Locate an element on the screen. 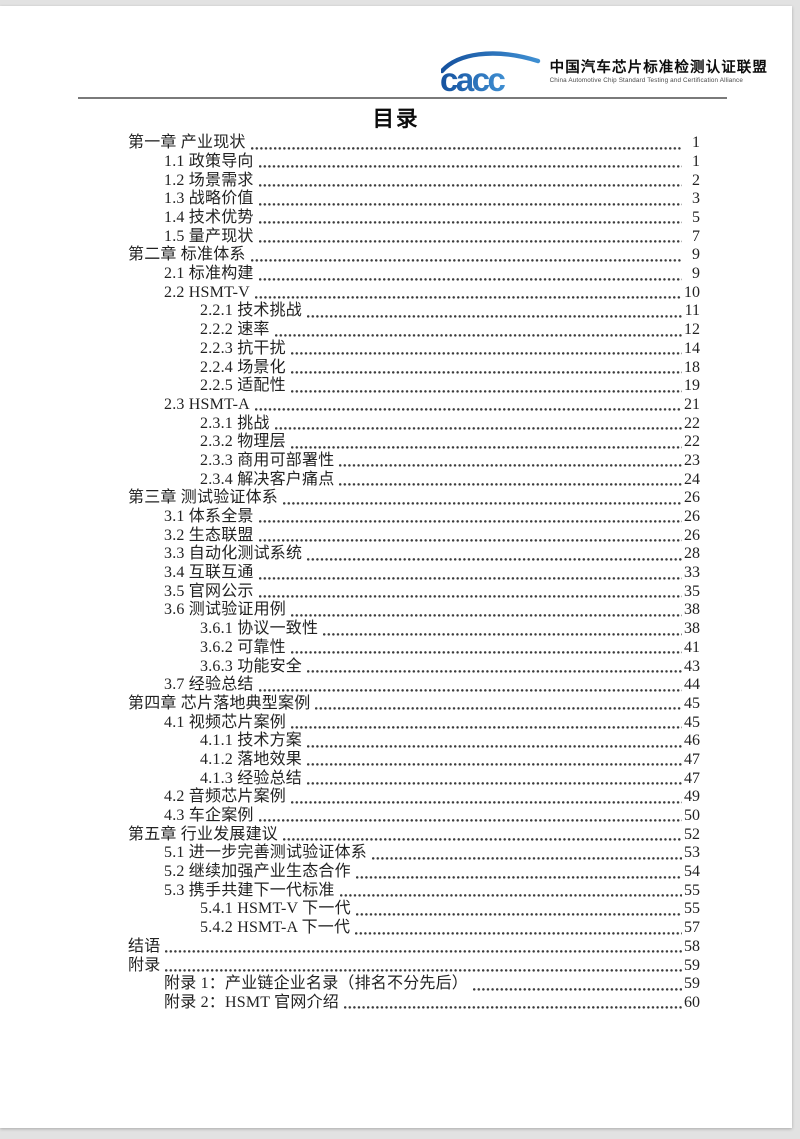  toc-entry-label: 5.3 携手共建下一代标准 is located at coordinates (249, 890).